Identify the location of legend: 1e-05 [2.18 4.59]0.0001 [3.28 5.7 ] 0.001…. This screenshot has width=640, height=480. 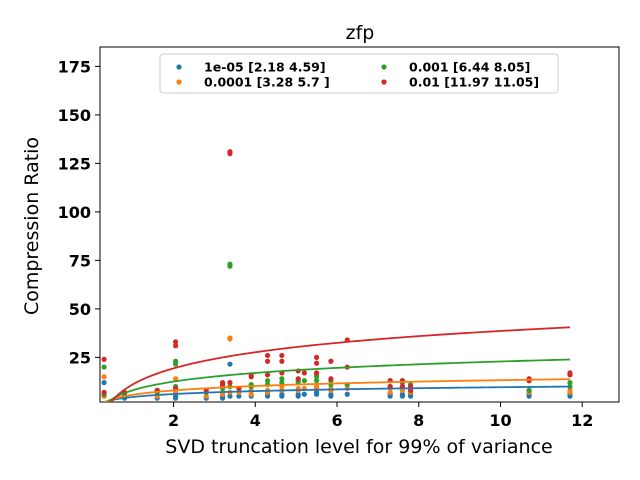
(359, 73).